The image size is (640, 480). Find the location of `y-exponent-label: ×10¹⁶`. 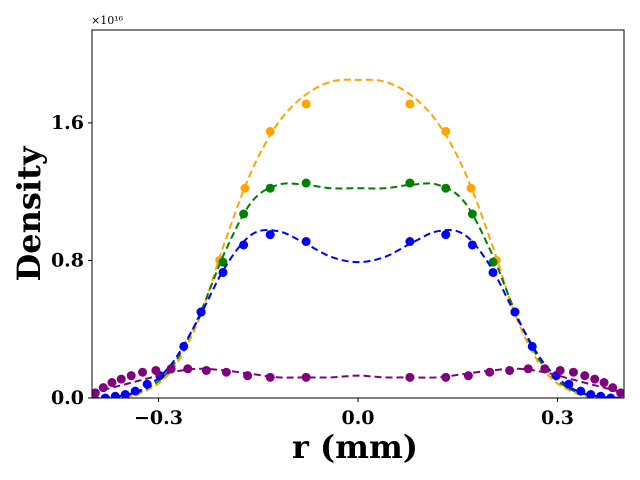

y-exponent-label: ×10¹⁶ is located at coordinates (107, 20).